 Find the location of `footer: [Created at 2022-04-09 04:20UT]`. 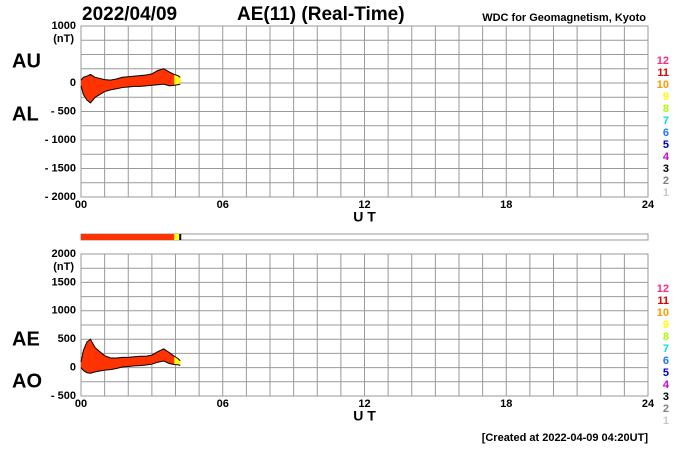

footer: [Created at 2022-04-09 04:20UT] is located at coordinates (565, 438).